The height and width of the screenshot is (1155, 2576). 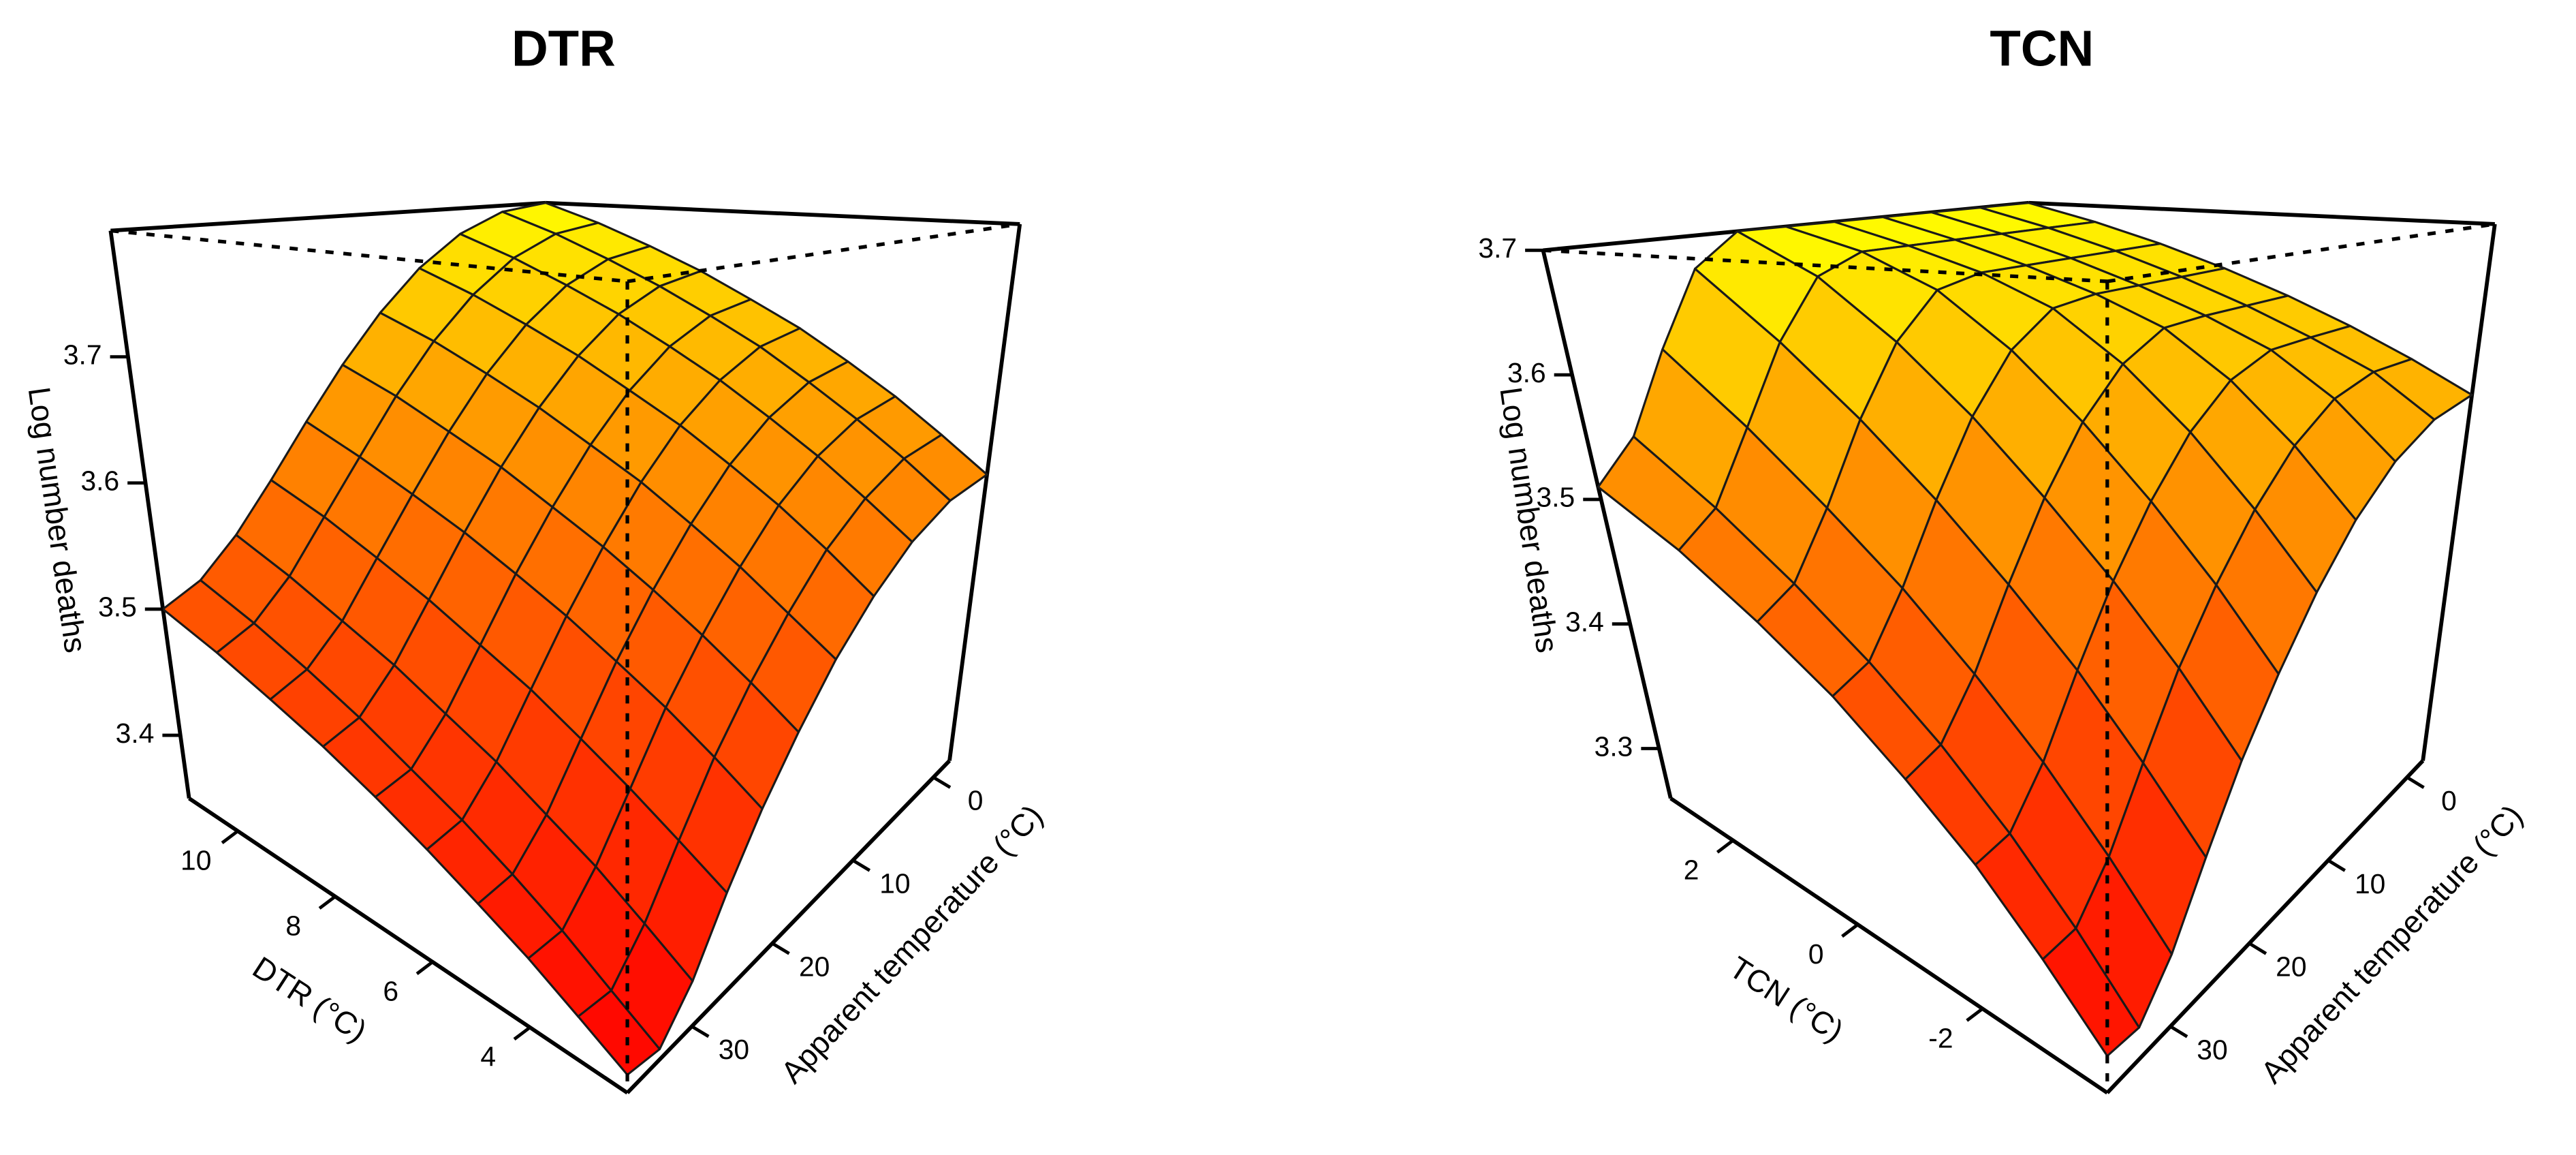 What do you see at coordinates (310, 999) in the screenshot?
I see `x-axis-title: DTR (°C)` at bounding box center [310, 999].